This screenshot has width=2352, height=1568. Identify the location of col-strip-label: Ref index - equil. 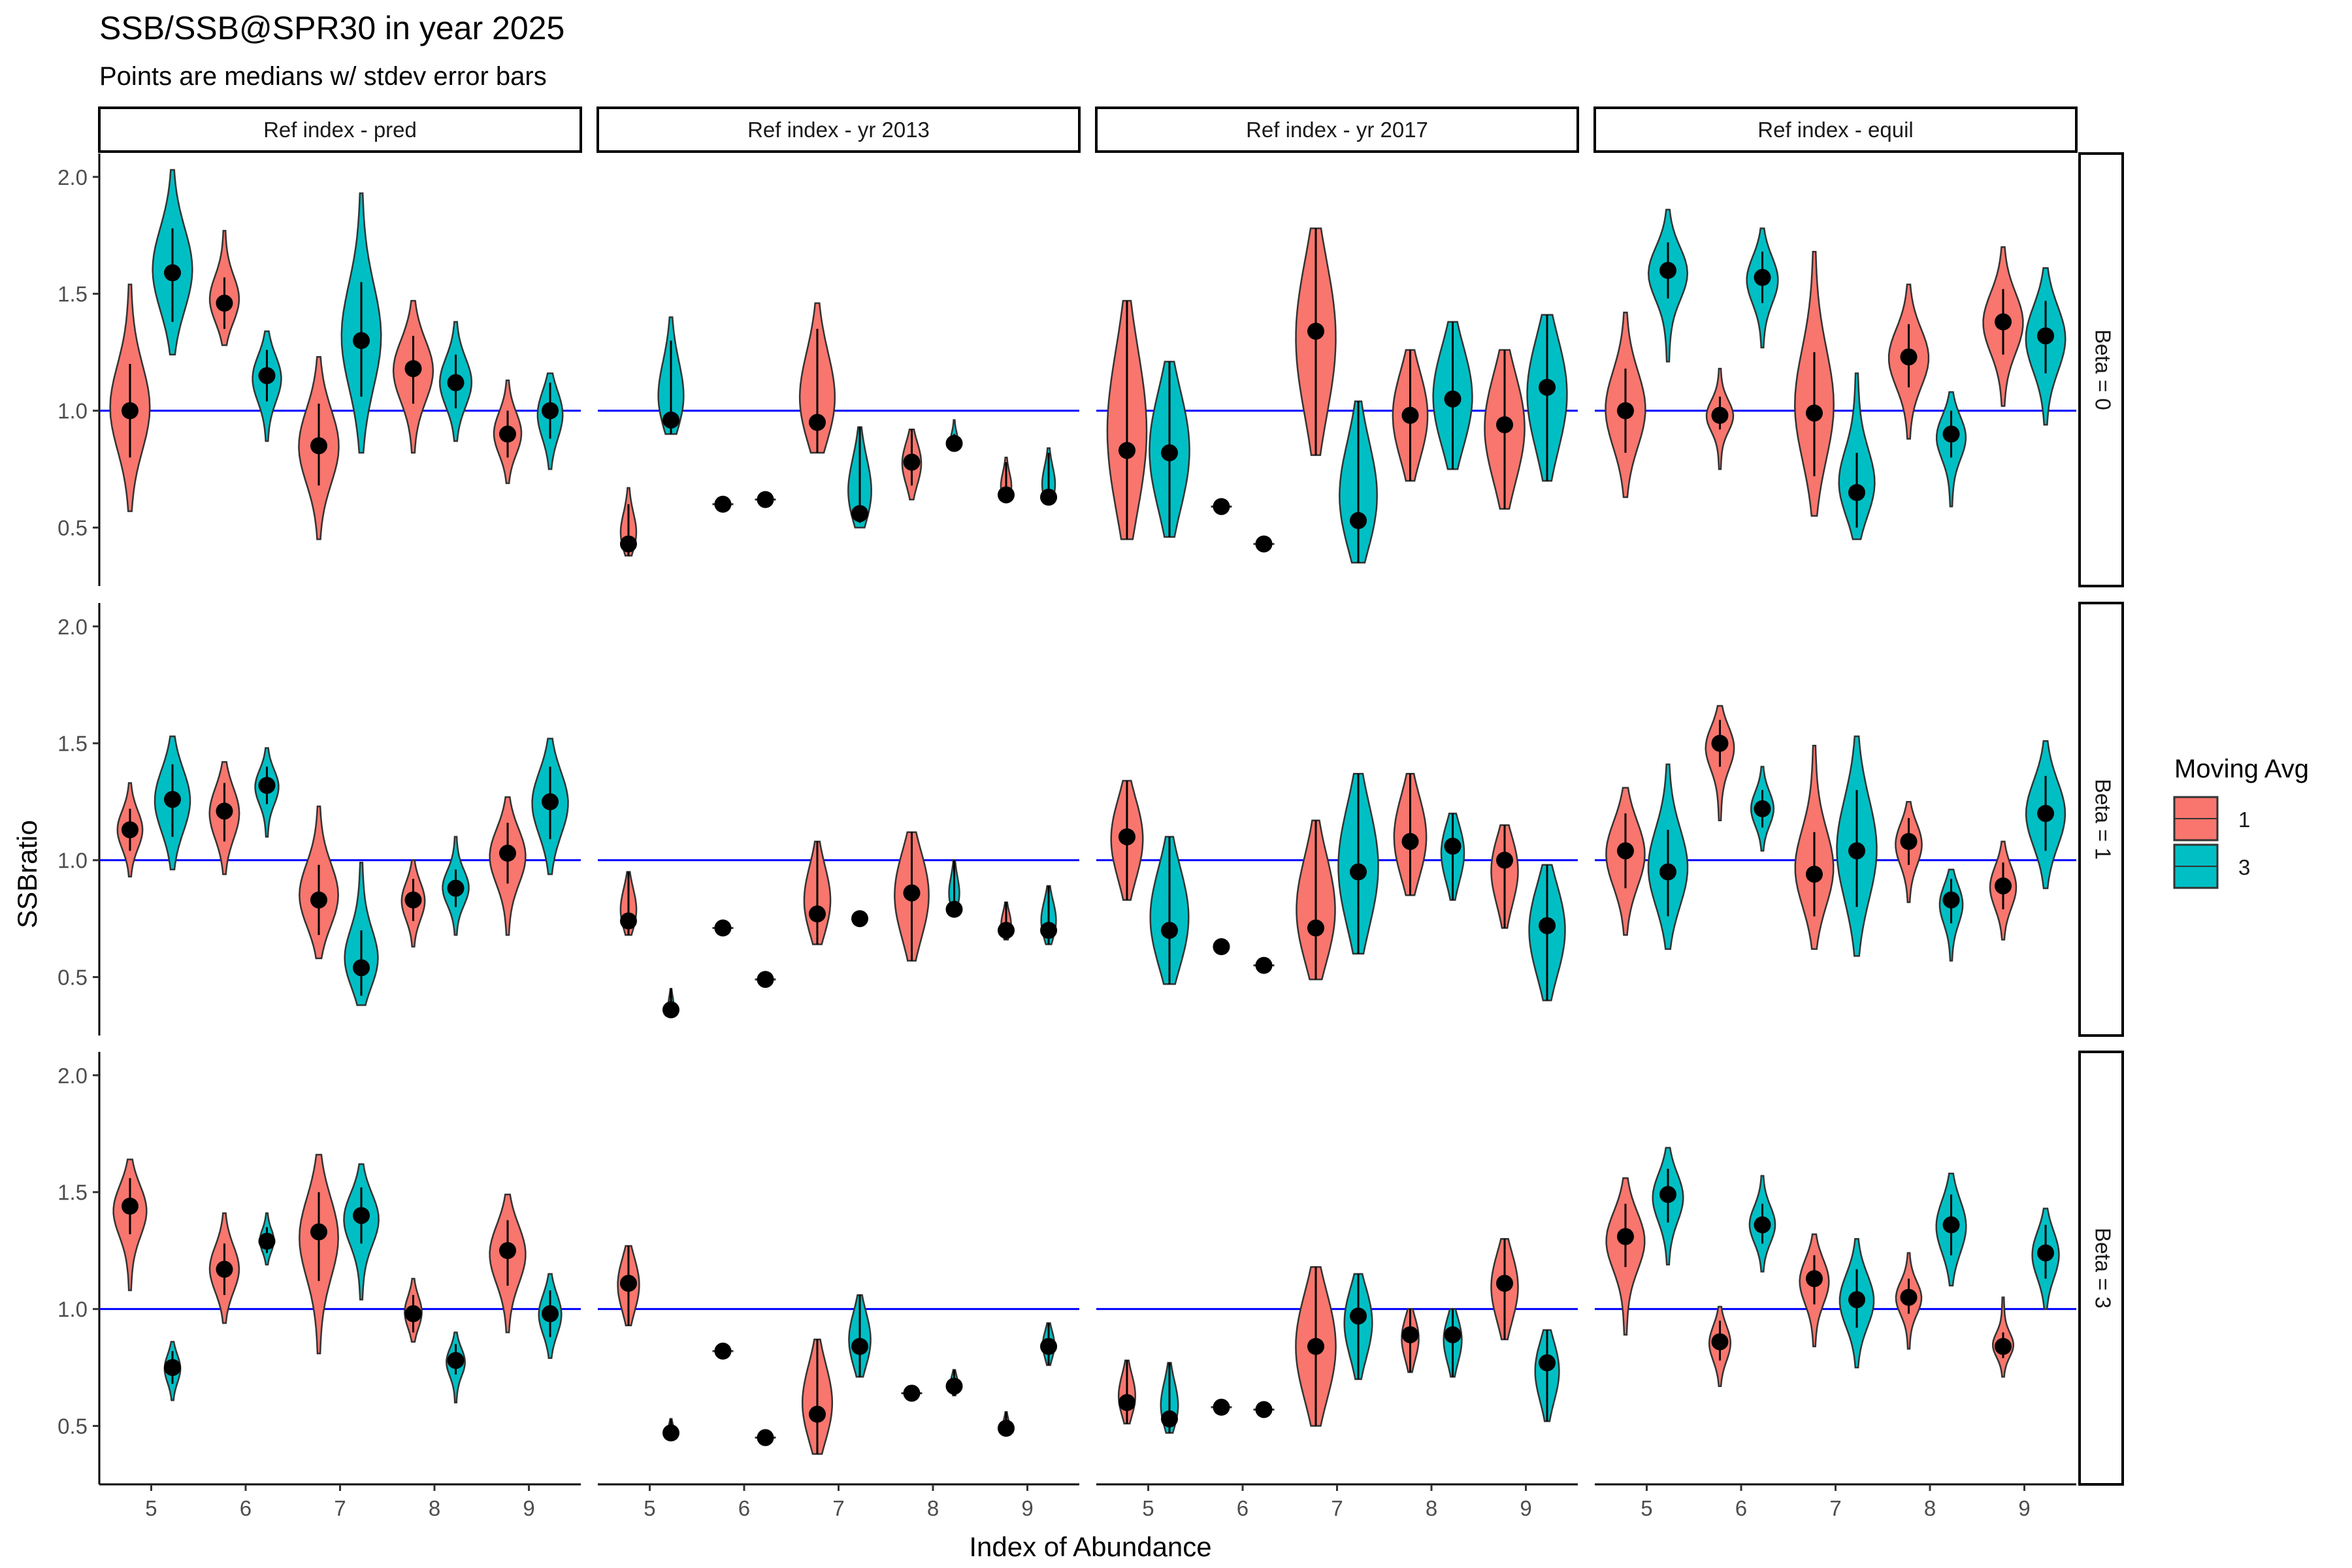
(1835, 130).